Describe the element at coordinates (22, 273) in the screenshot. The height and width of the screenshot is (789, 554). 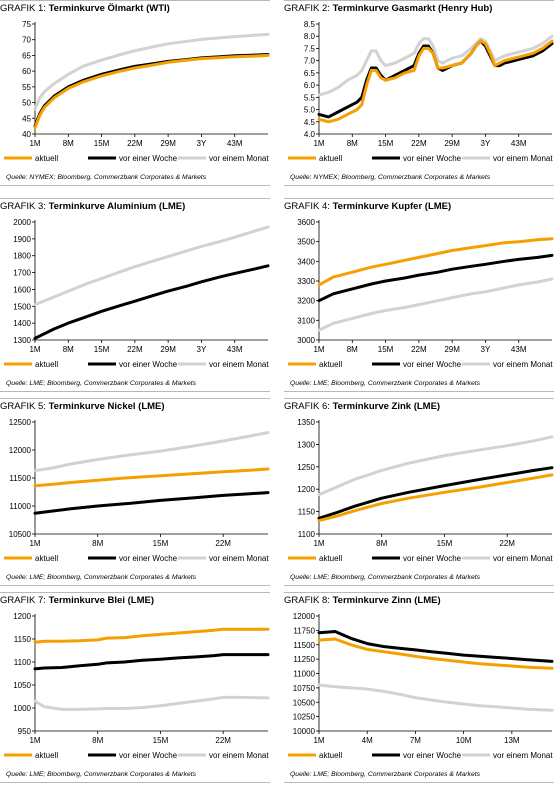
I see `y-tick-label: 1700` at that location.